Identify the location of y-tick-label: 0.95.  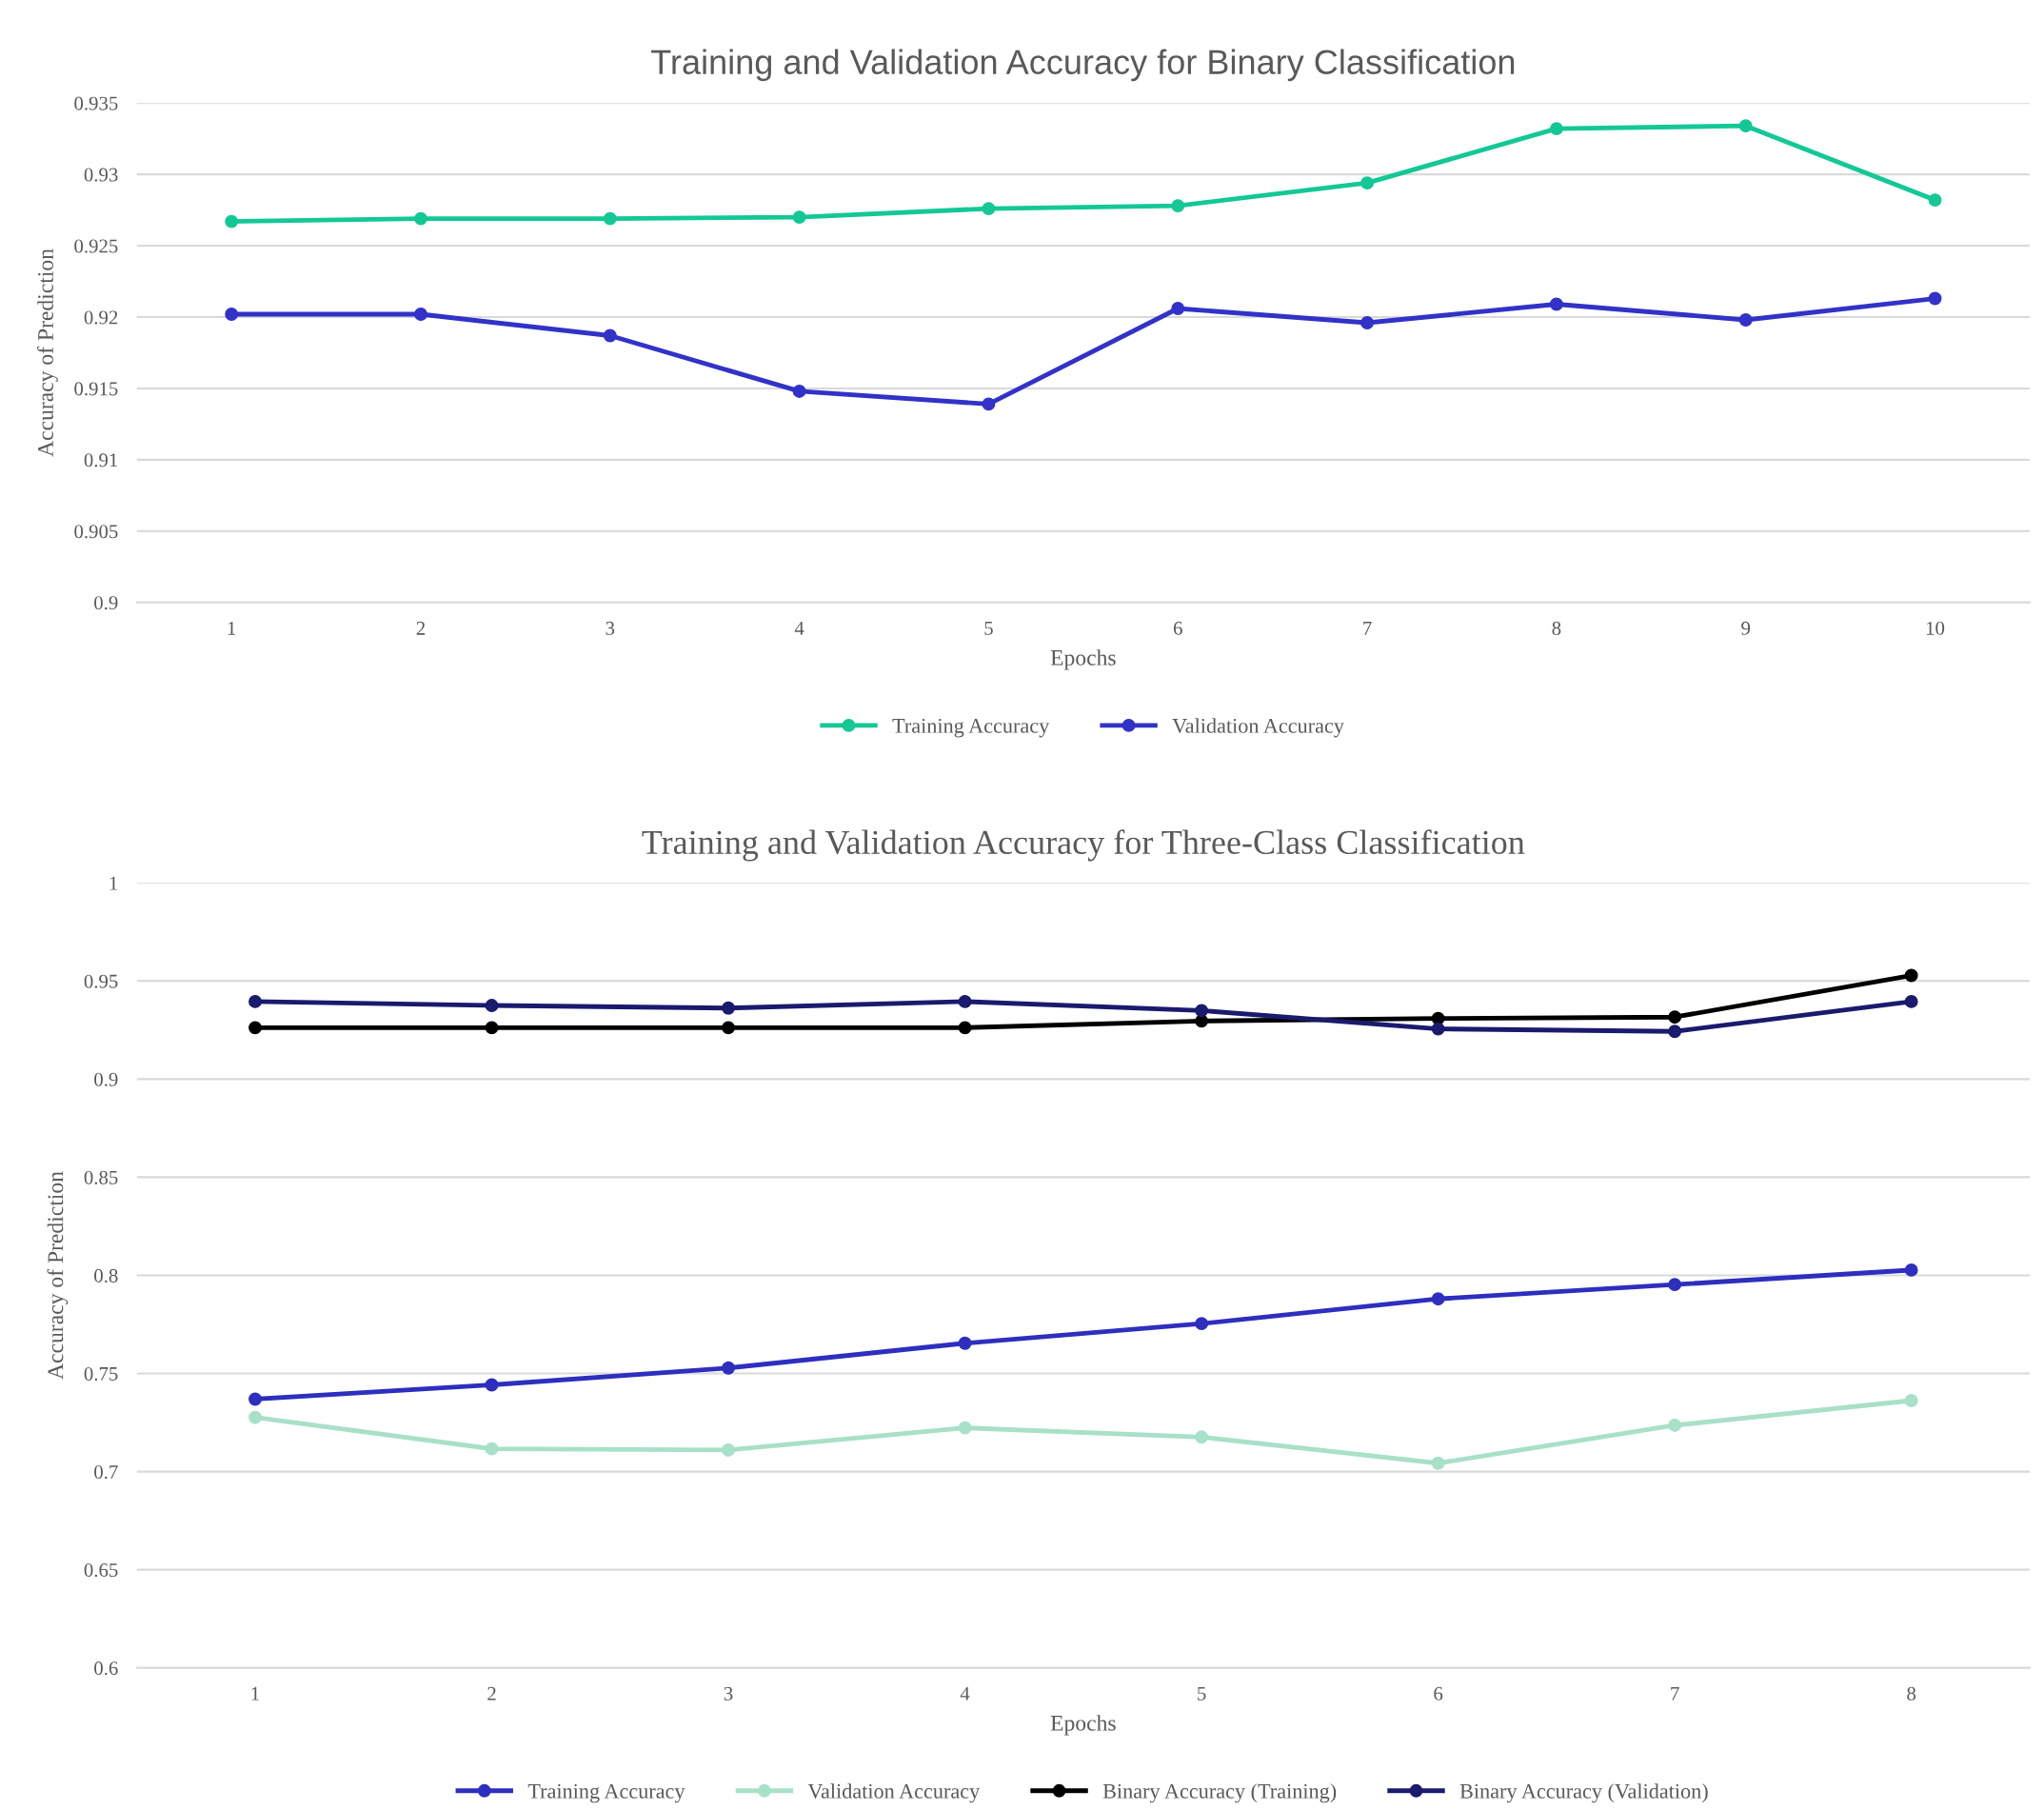
(101, 981).